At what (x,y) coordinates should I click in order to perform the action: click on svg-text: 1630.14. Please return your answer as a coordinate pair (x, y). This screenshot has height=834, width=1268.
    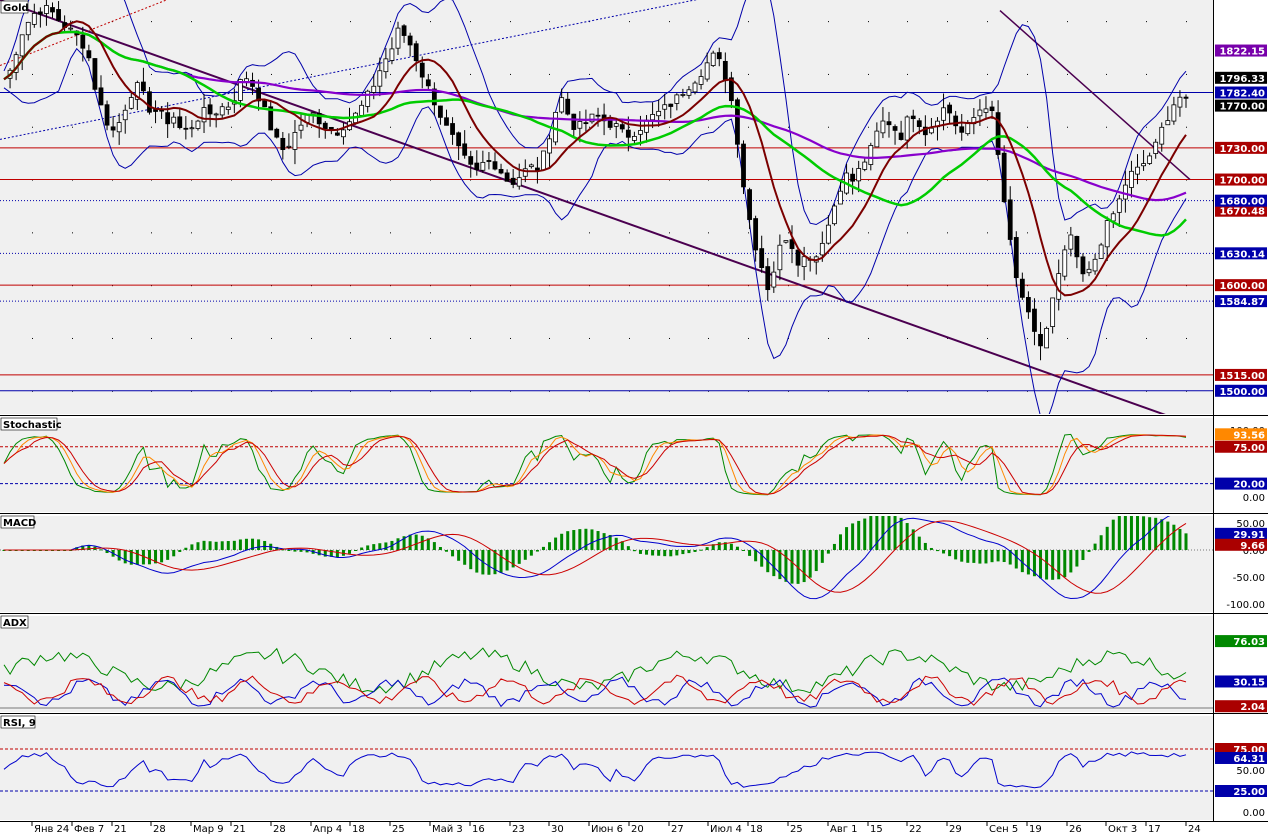
    Looking at the image, I should click on (1242, 254).